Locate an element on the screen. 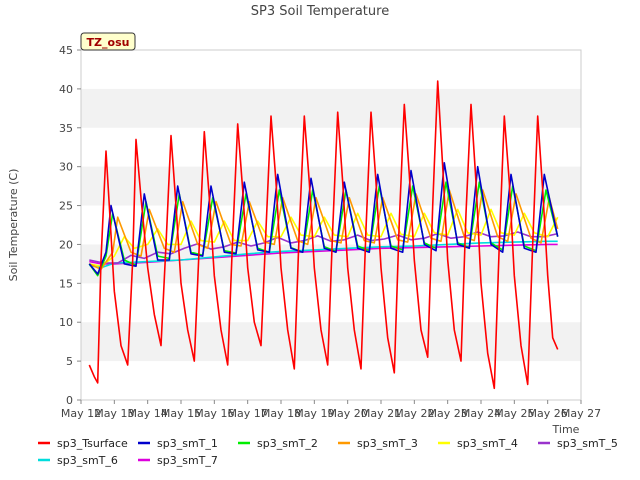 This screenshot has height=480, width=640. x-tick-label: May 26 is located at coordinates (548, 413).